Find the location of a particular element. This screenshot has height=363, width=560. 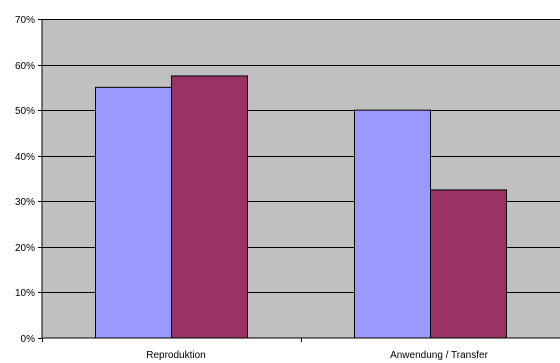

y-tick-label: 70% is located at coordinates (25, 20).